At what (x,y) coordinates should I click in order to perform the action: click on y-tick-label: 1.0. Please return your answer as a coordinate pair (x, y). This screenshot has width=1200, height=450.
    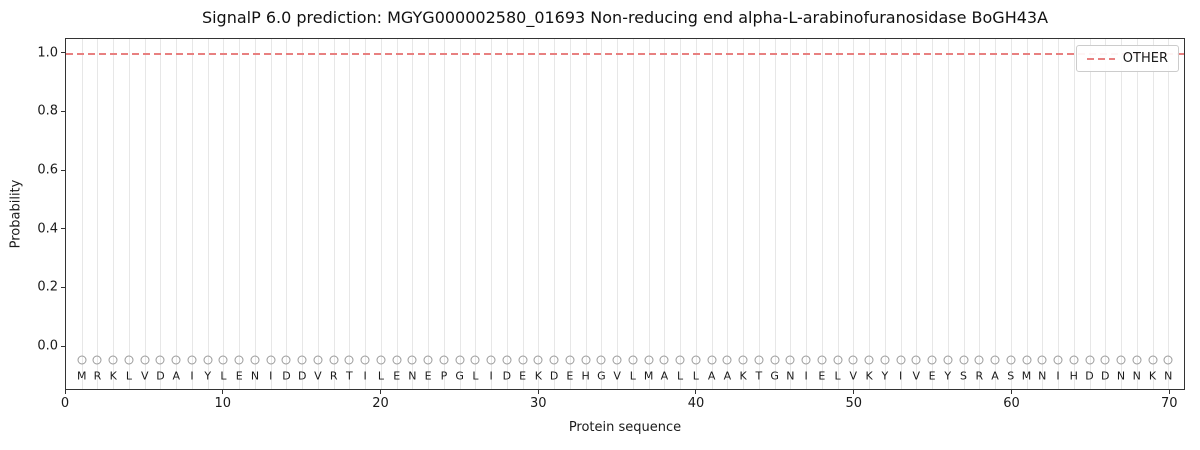
    Looking at the image, I should click on (47, 53).